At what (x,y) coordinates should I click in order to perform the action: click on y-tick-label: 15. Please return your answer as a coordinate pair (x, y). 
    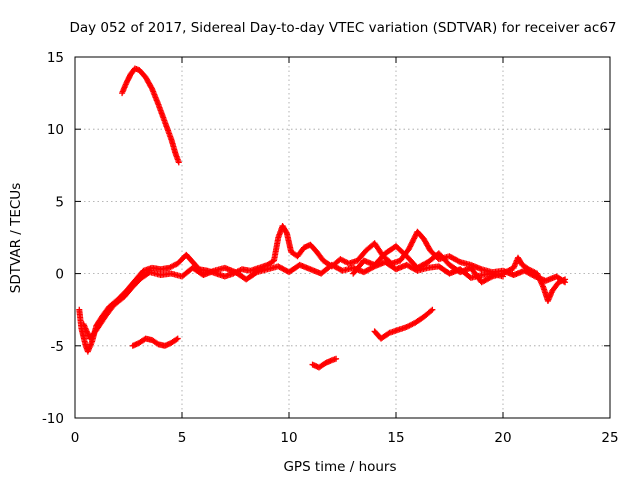
    Looking at the image, I should click on (55, 58).